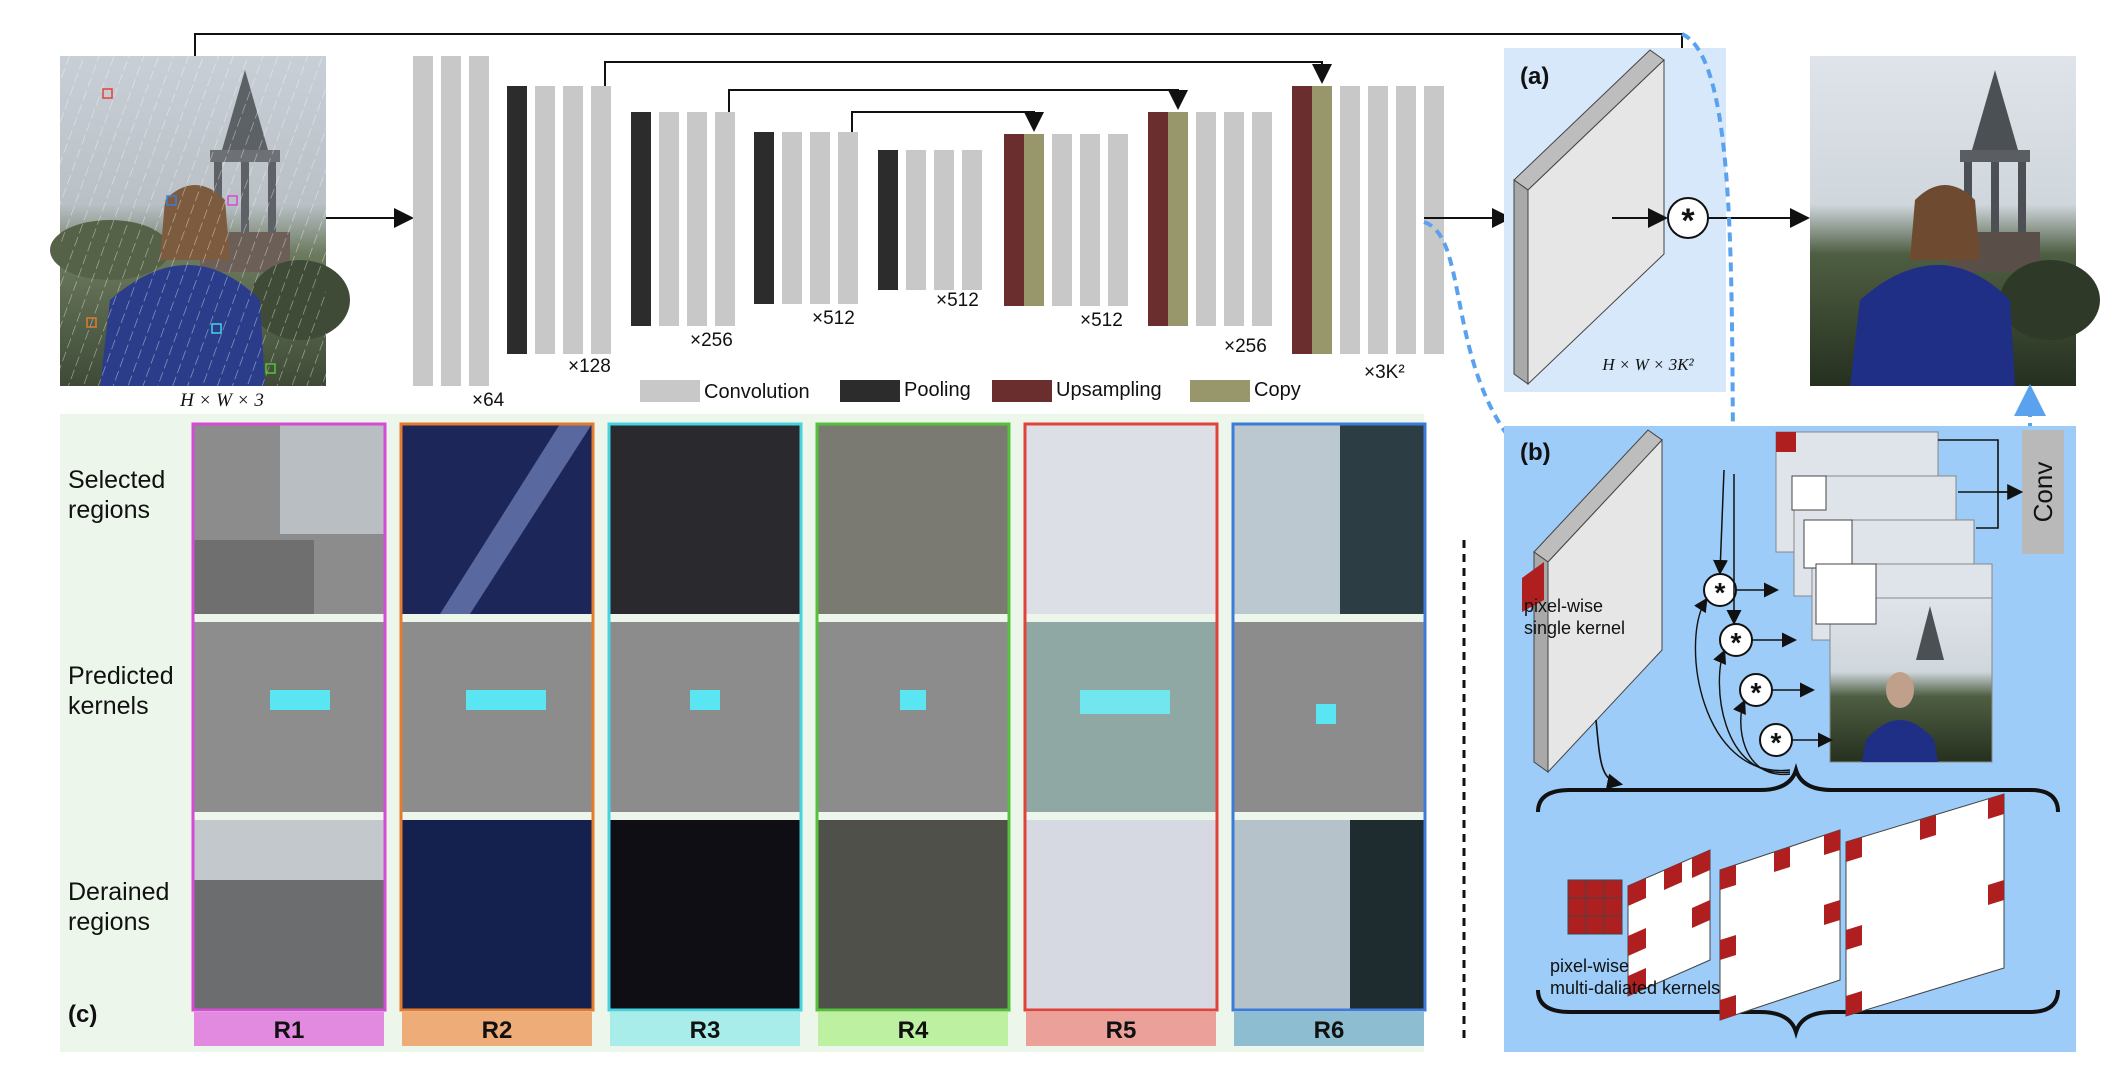 This screenshot has width=2120, height=1080. What do you see at coordinates (109, 510) in the screenshot?
I see `row-label-selected-2: regions` at bounding box center [109, 510].